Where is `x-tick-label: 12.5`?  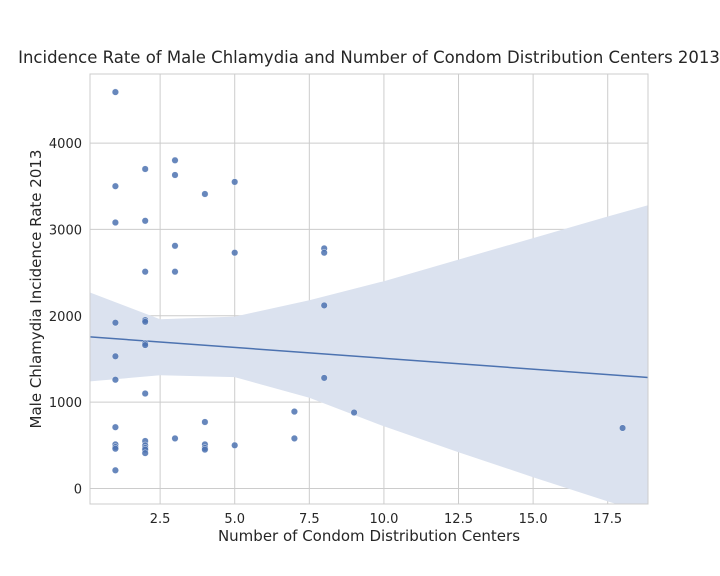 x-tick-label: 12.5 is located at coordinates (458, 519).